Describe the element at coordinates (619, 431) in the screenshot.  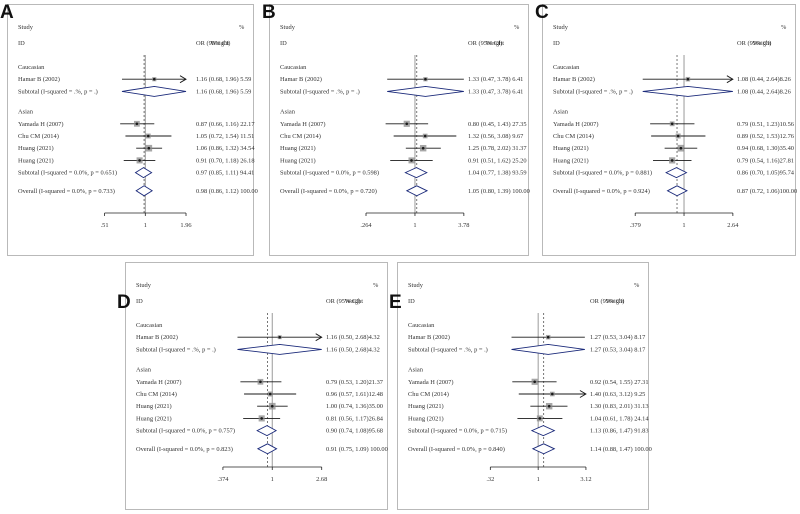
I see `estimate-text: 1.13 (0.86, 1.47) 91.83` at that location.